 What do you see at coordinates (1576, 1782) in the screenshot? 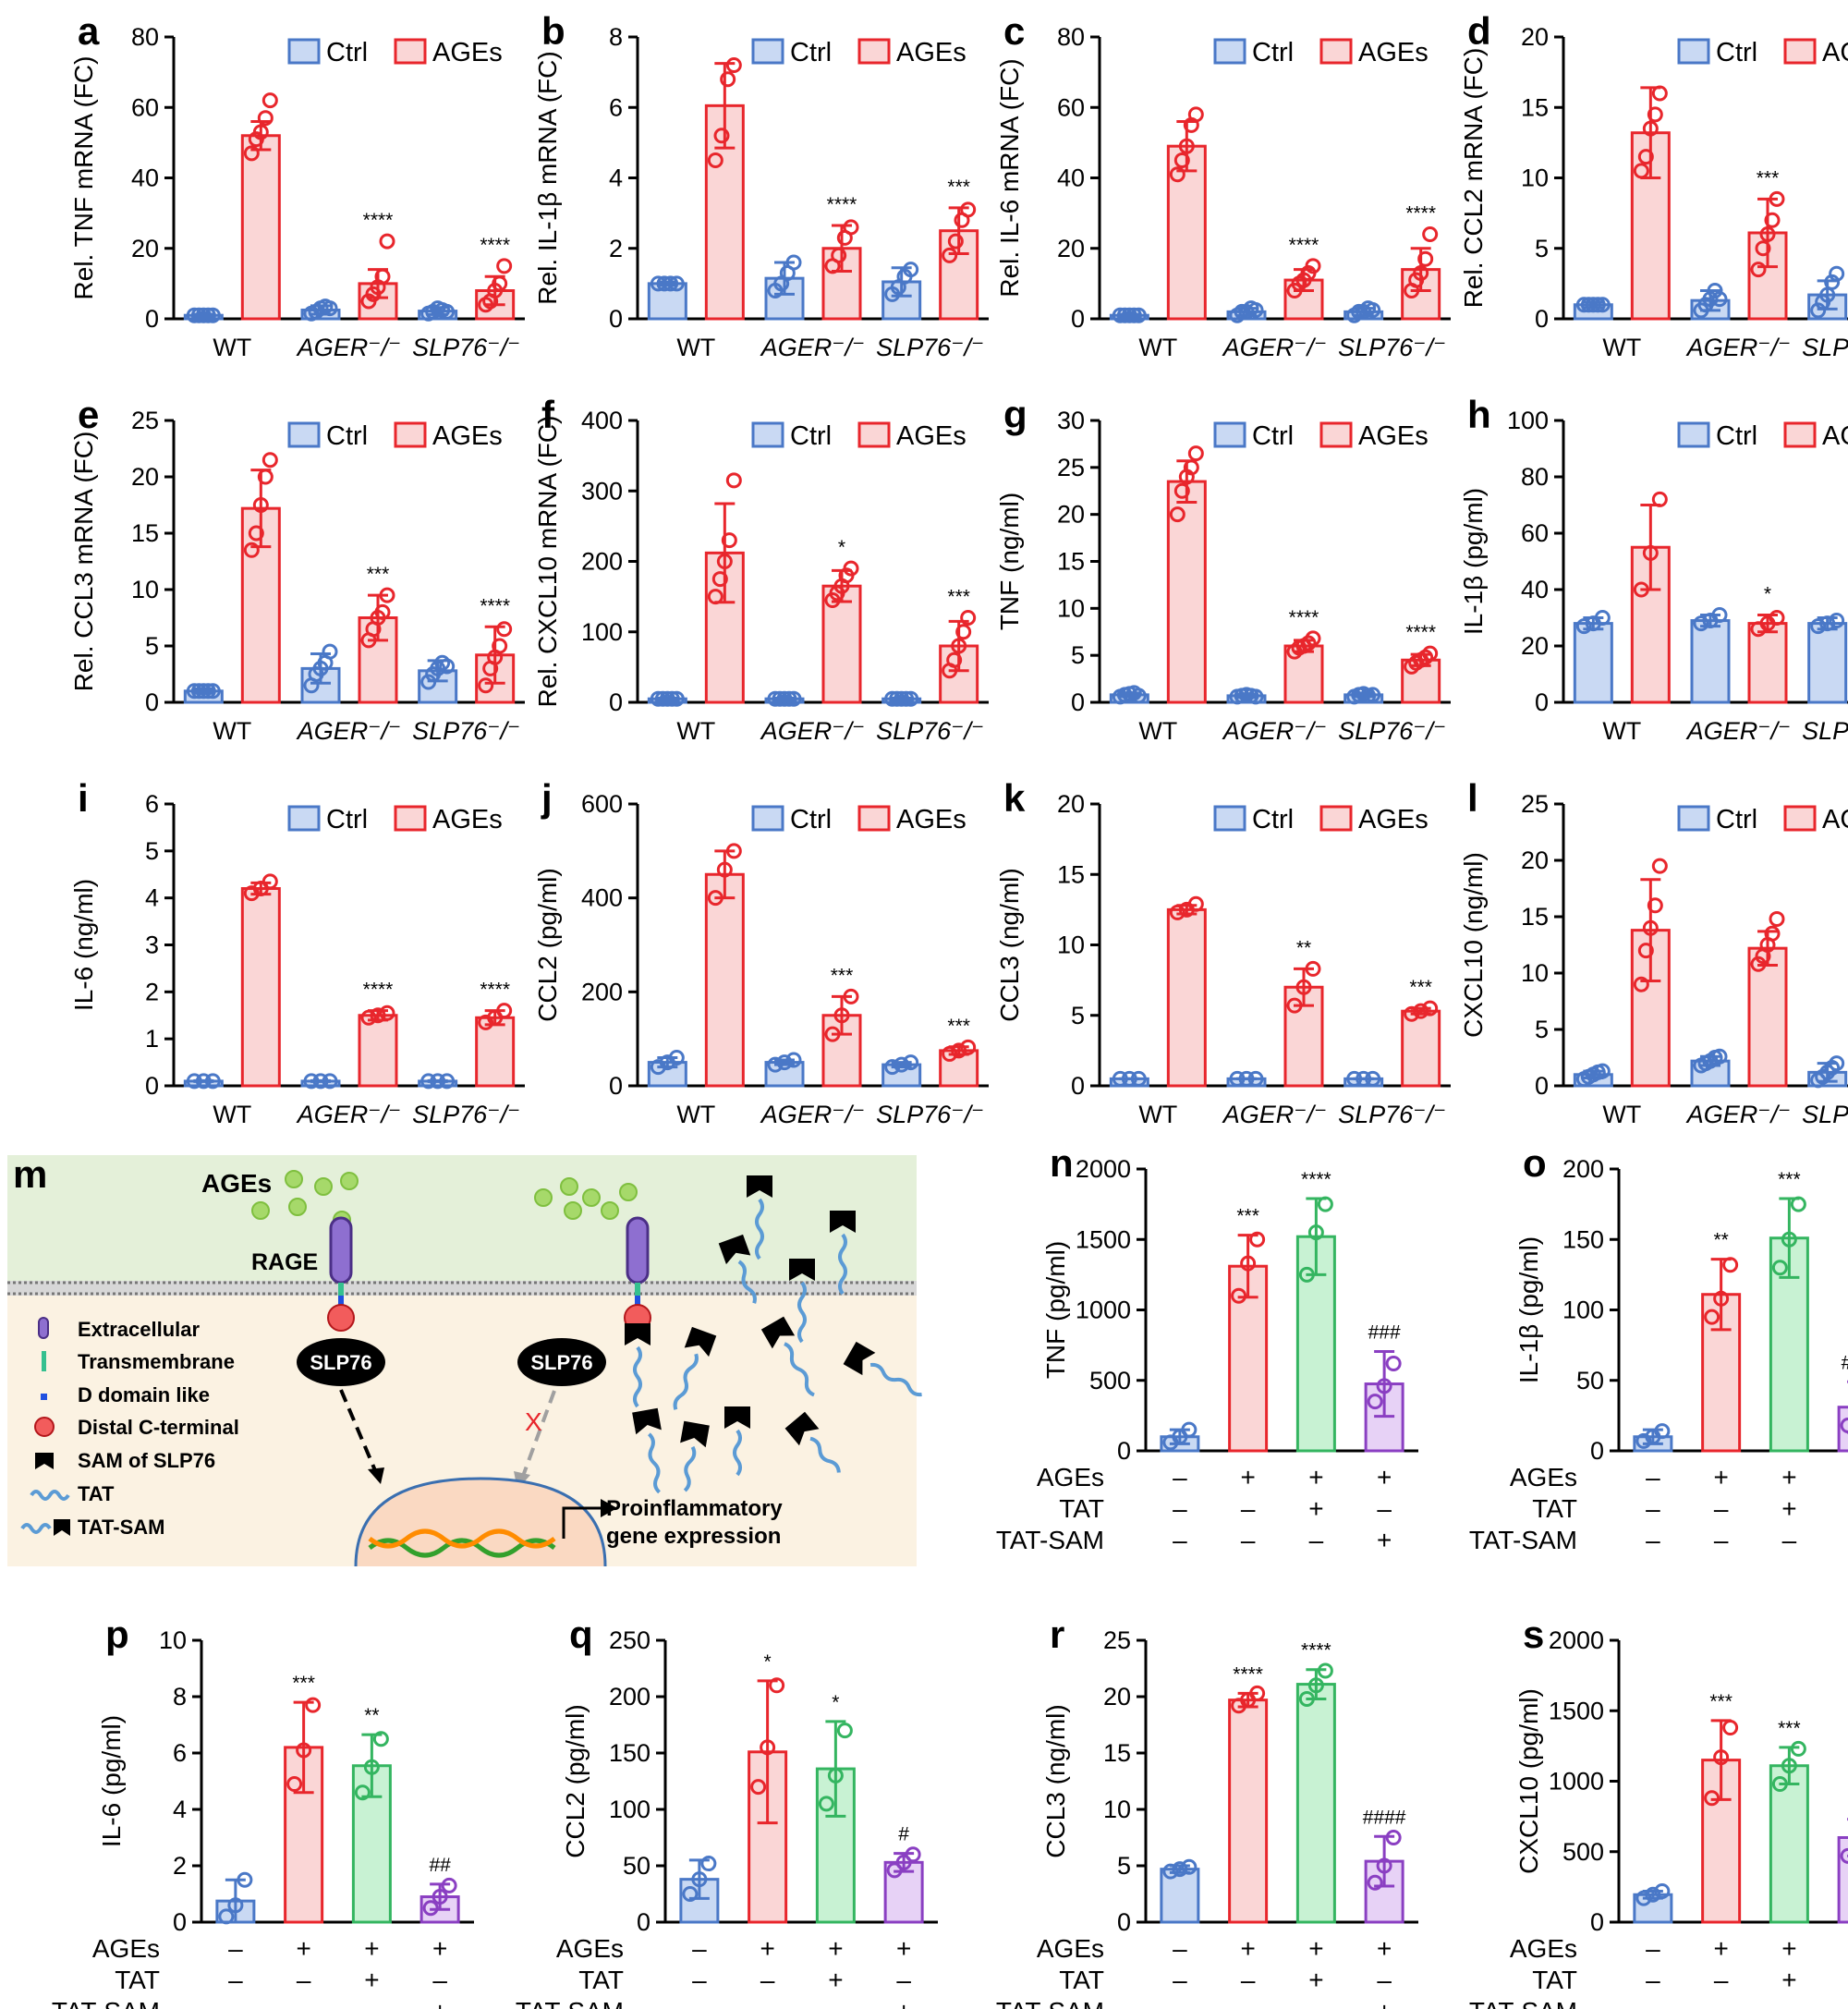
I see `y-tick-label: 1000` at bounding box center [1576, 1782].